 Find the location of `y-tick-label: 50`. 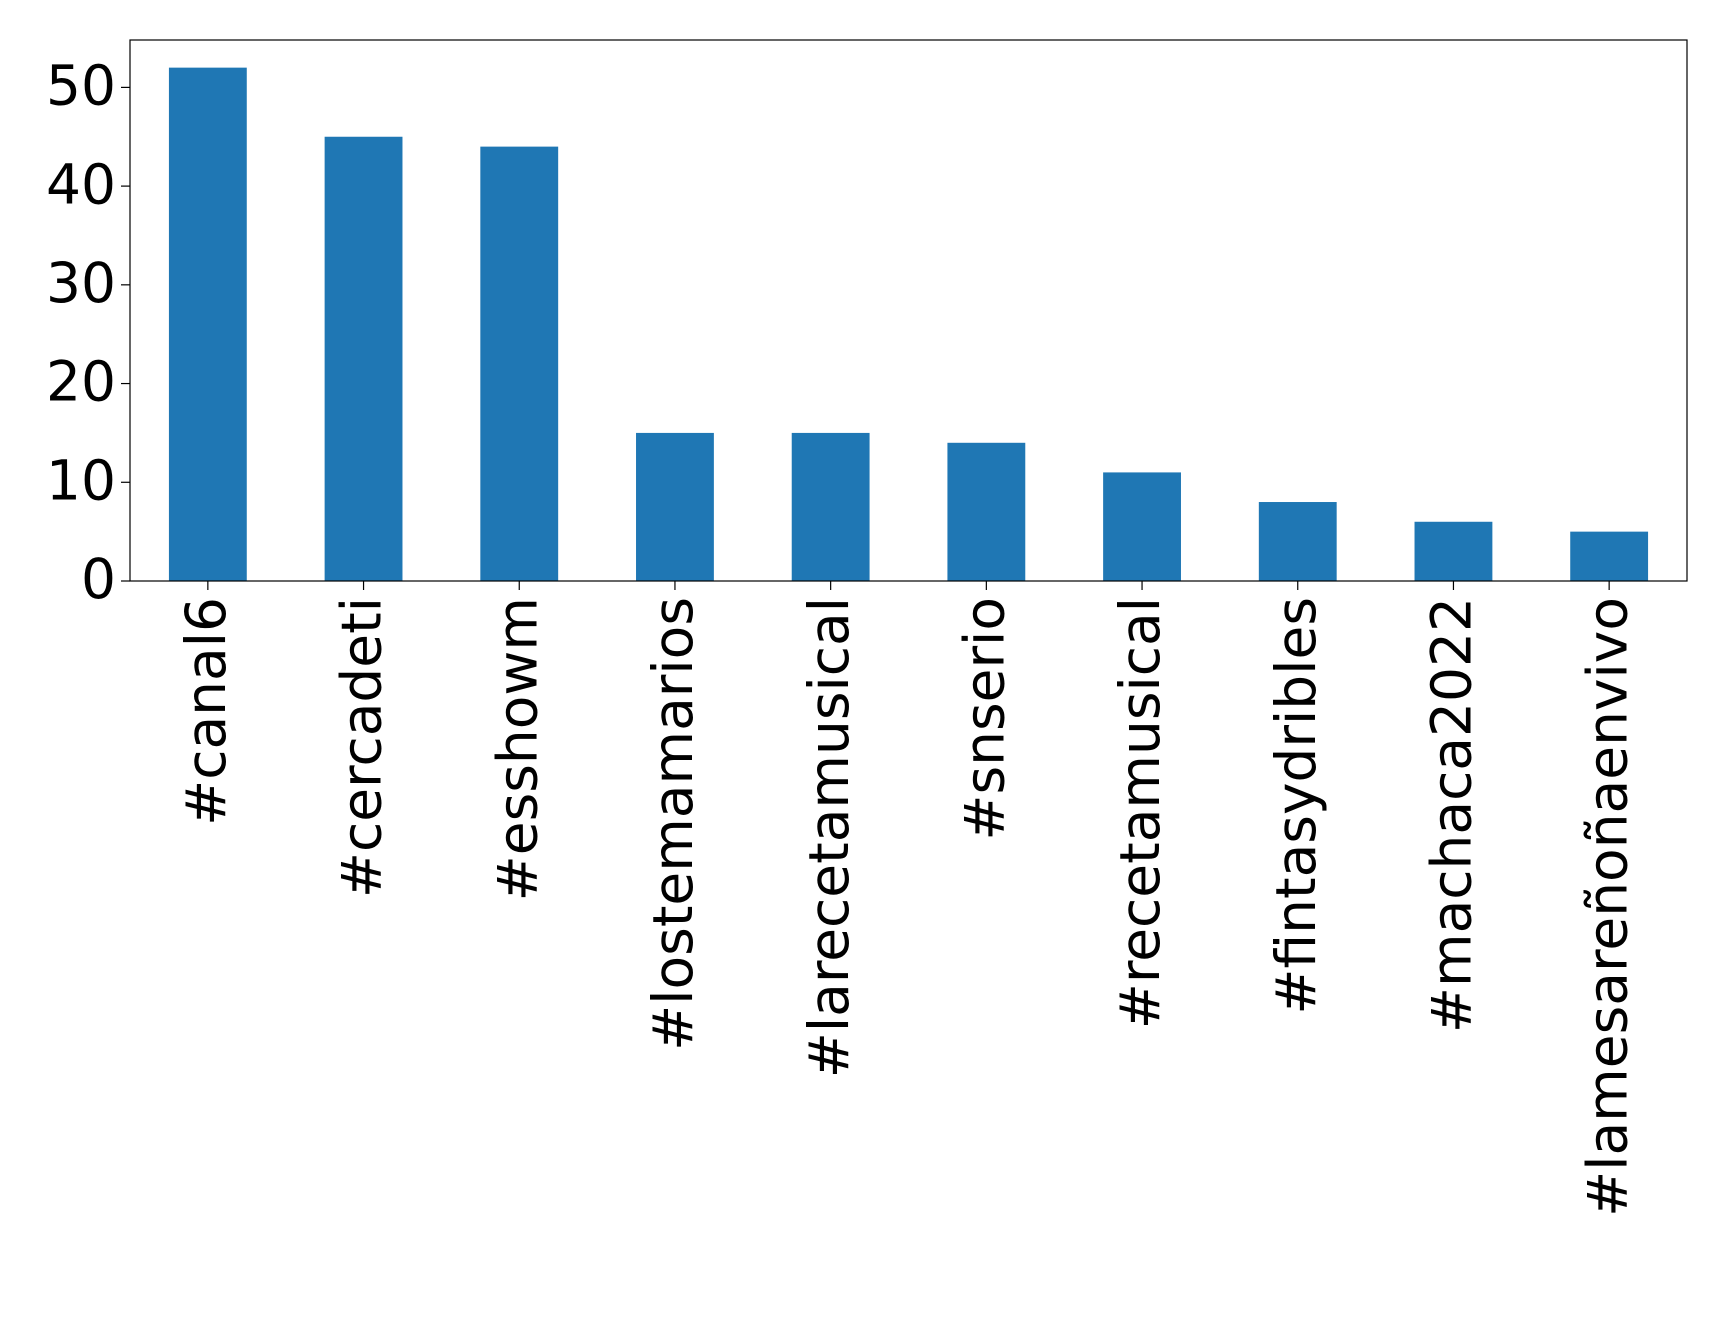

y-tick-label: 50 is located at coordinates (81, 86).